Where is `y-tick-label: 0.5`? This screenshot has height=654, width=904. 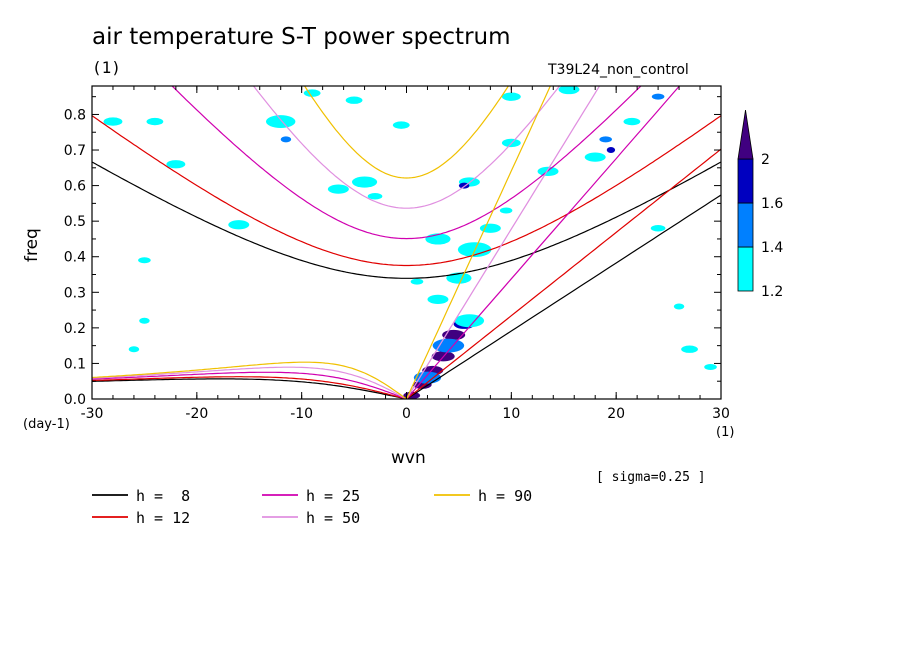
y-tick-label: 0.5 is located at coordinates (75, 222).